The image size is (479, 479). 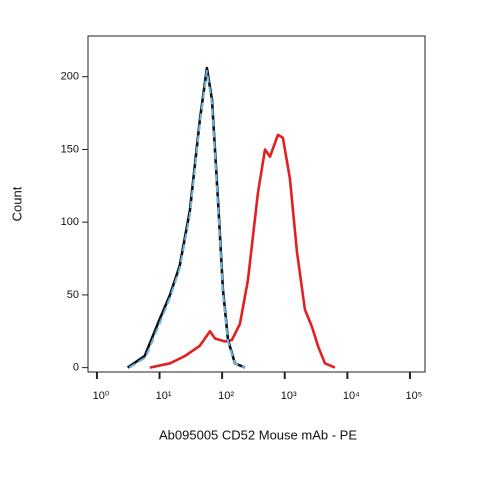 I want to click on y-tick-label: 200, so click(x=70, y=77).